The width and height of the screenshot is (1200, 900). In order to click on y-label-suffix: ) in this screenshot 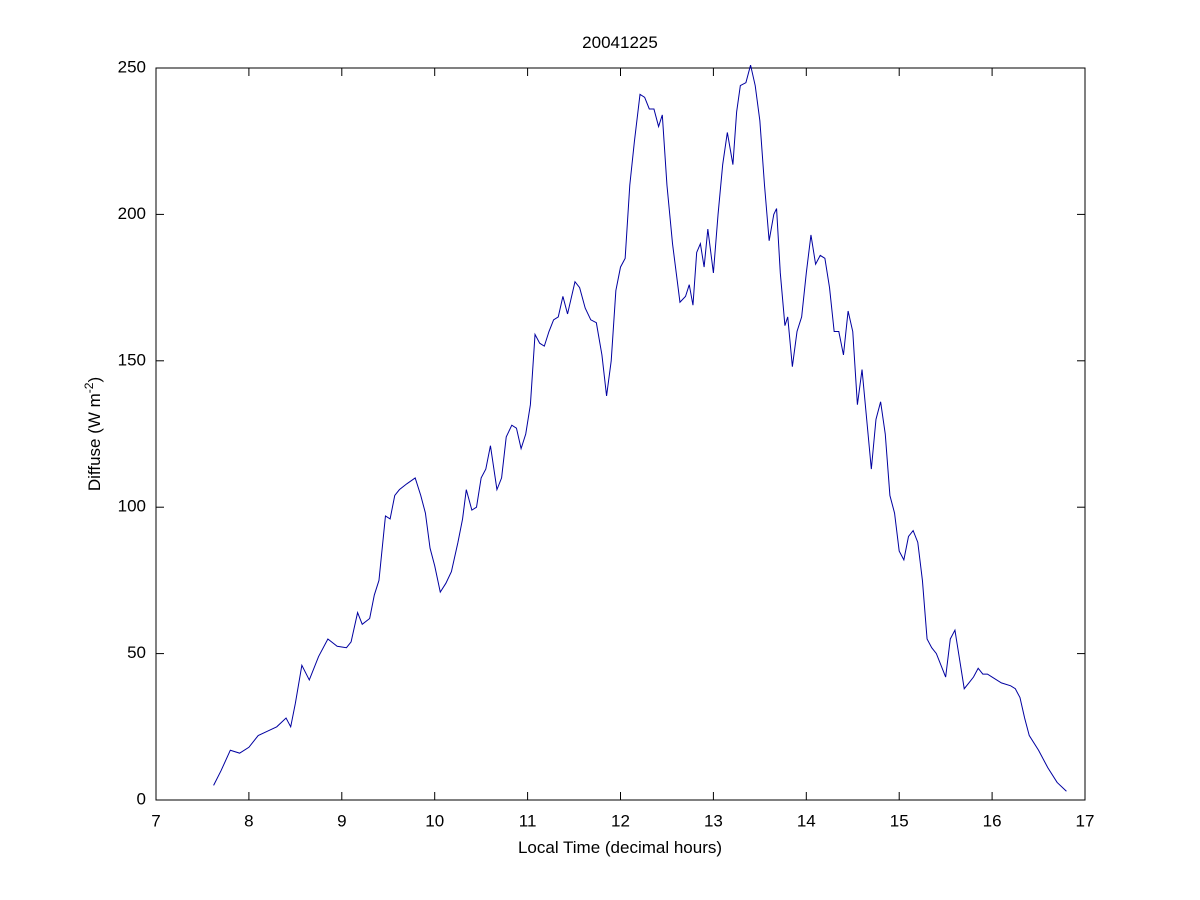, I will do `click(94, 380)`.